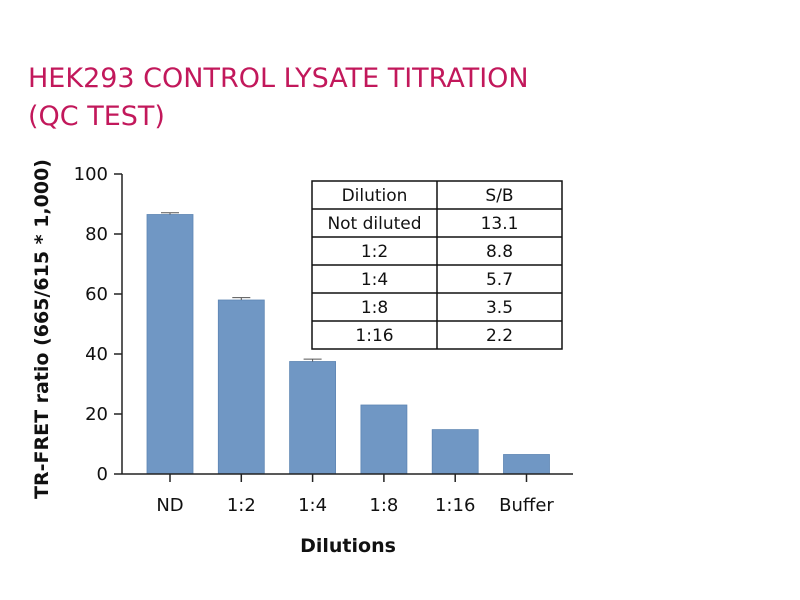 Image resolution: width=800 pixels, height=600 pixels. I want to click on table-header-sb: S/B, so click(499, 196).